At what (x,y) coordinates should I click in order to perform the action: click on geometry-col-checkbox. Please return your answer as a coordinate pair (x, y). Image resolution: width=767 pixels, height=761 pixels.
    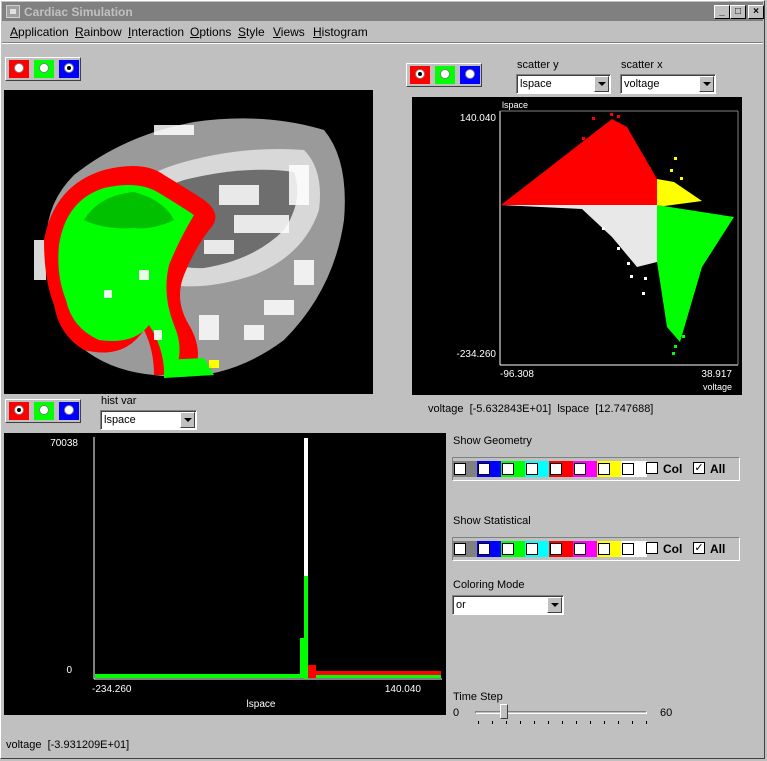
    Looking at the image, I should click on (652, 468).